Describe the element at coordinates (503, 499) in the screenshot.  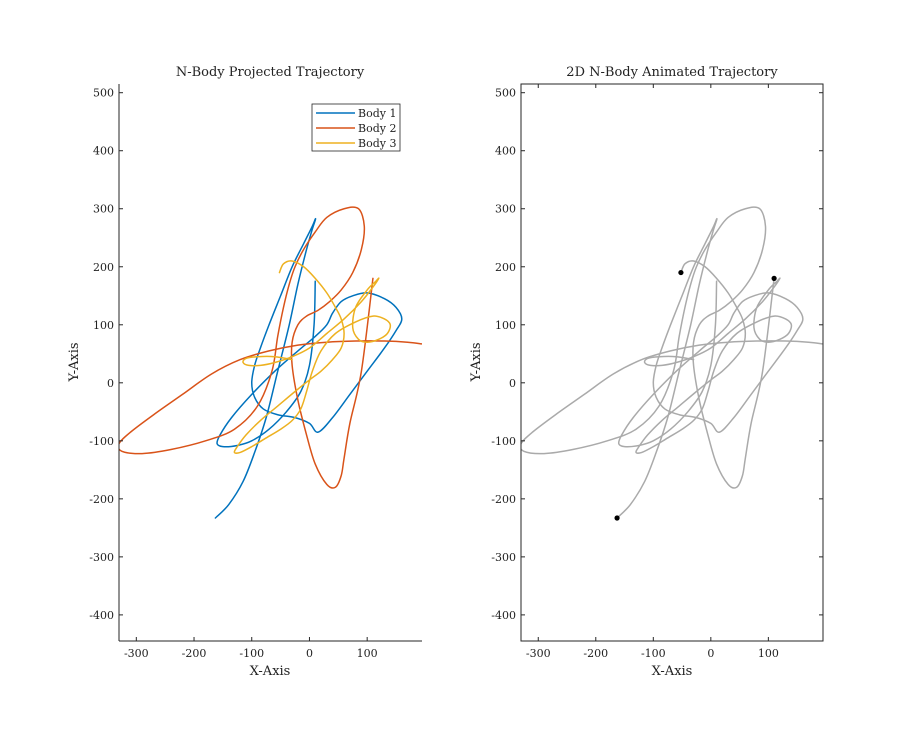
I see `right-y-tick-label: -200` at that location.